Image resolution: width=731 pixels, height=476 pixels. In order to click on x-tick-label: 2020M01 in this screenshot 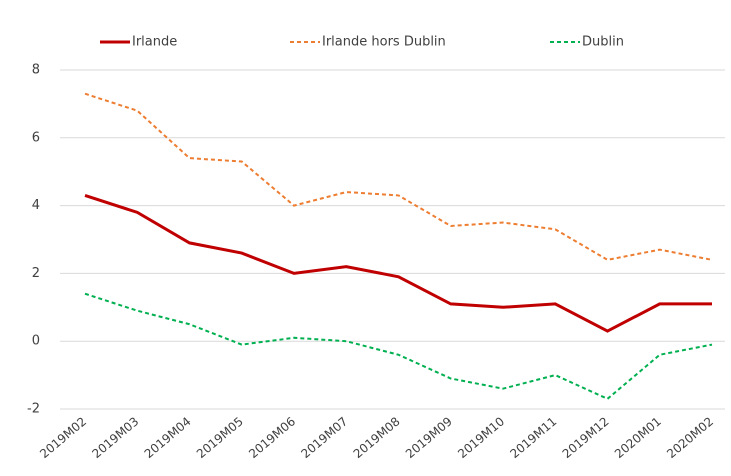, I will do `click(638, 437)`.